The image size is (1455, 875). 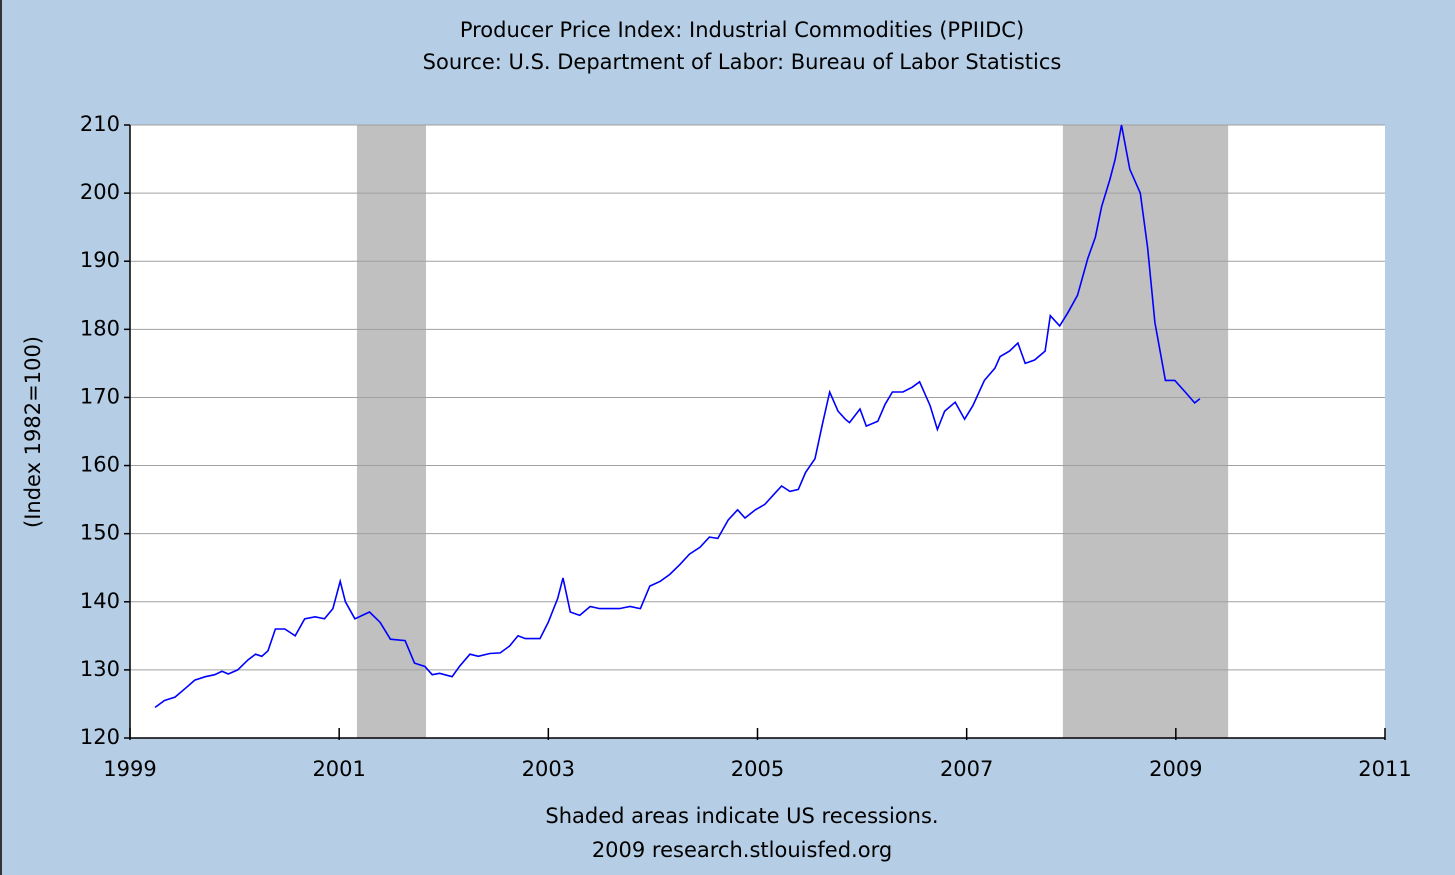 I want to click on y-tick-label: 190, so click(x=100, y=260).